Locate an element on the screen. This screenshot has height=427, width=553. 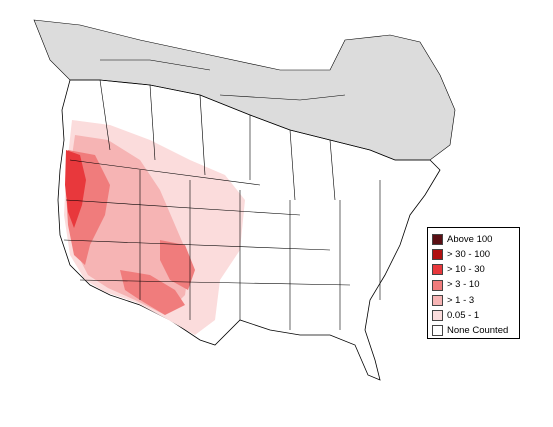
legend-item: > 30 - 100 is located at coordinates (474, 254).